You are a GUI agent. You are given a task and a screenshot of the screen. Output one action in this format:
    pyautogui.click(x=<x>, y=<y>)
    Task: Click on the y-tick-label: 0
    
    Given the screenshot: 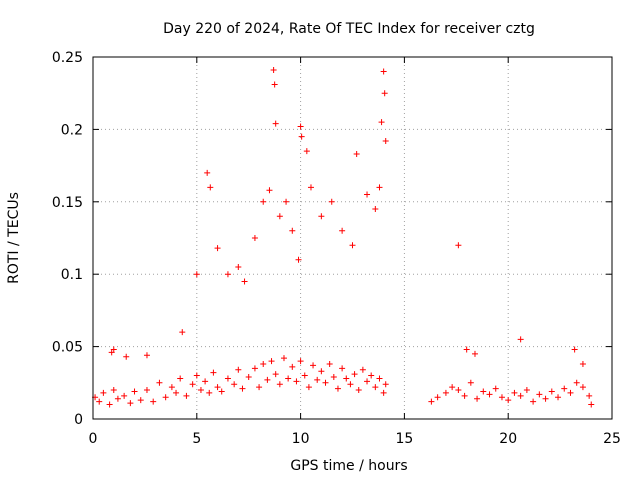 What is the action you would take?
    pyautogui.click(x=78, y=420)
    